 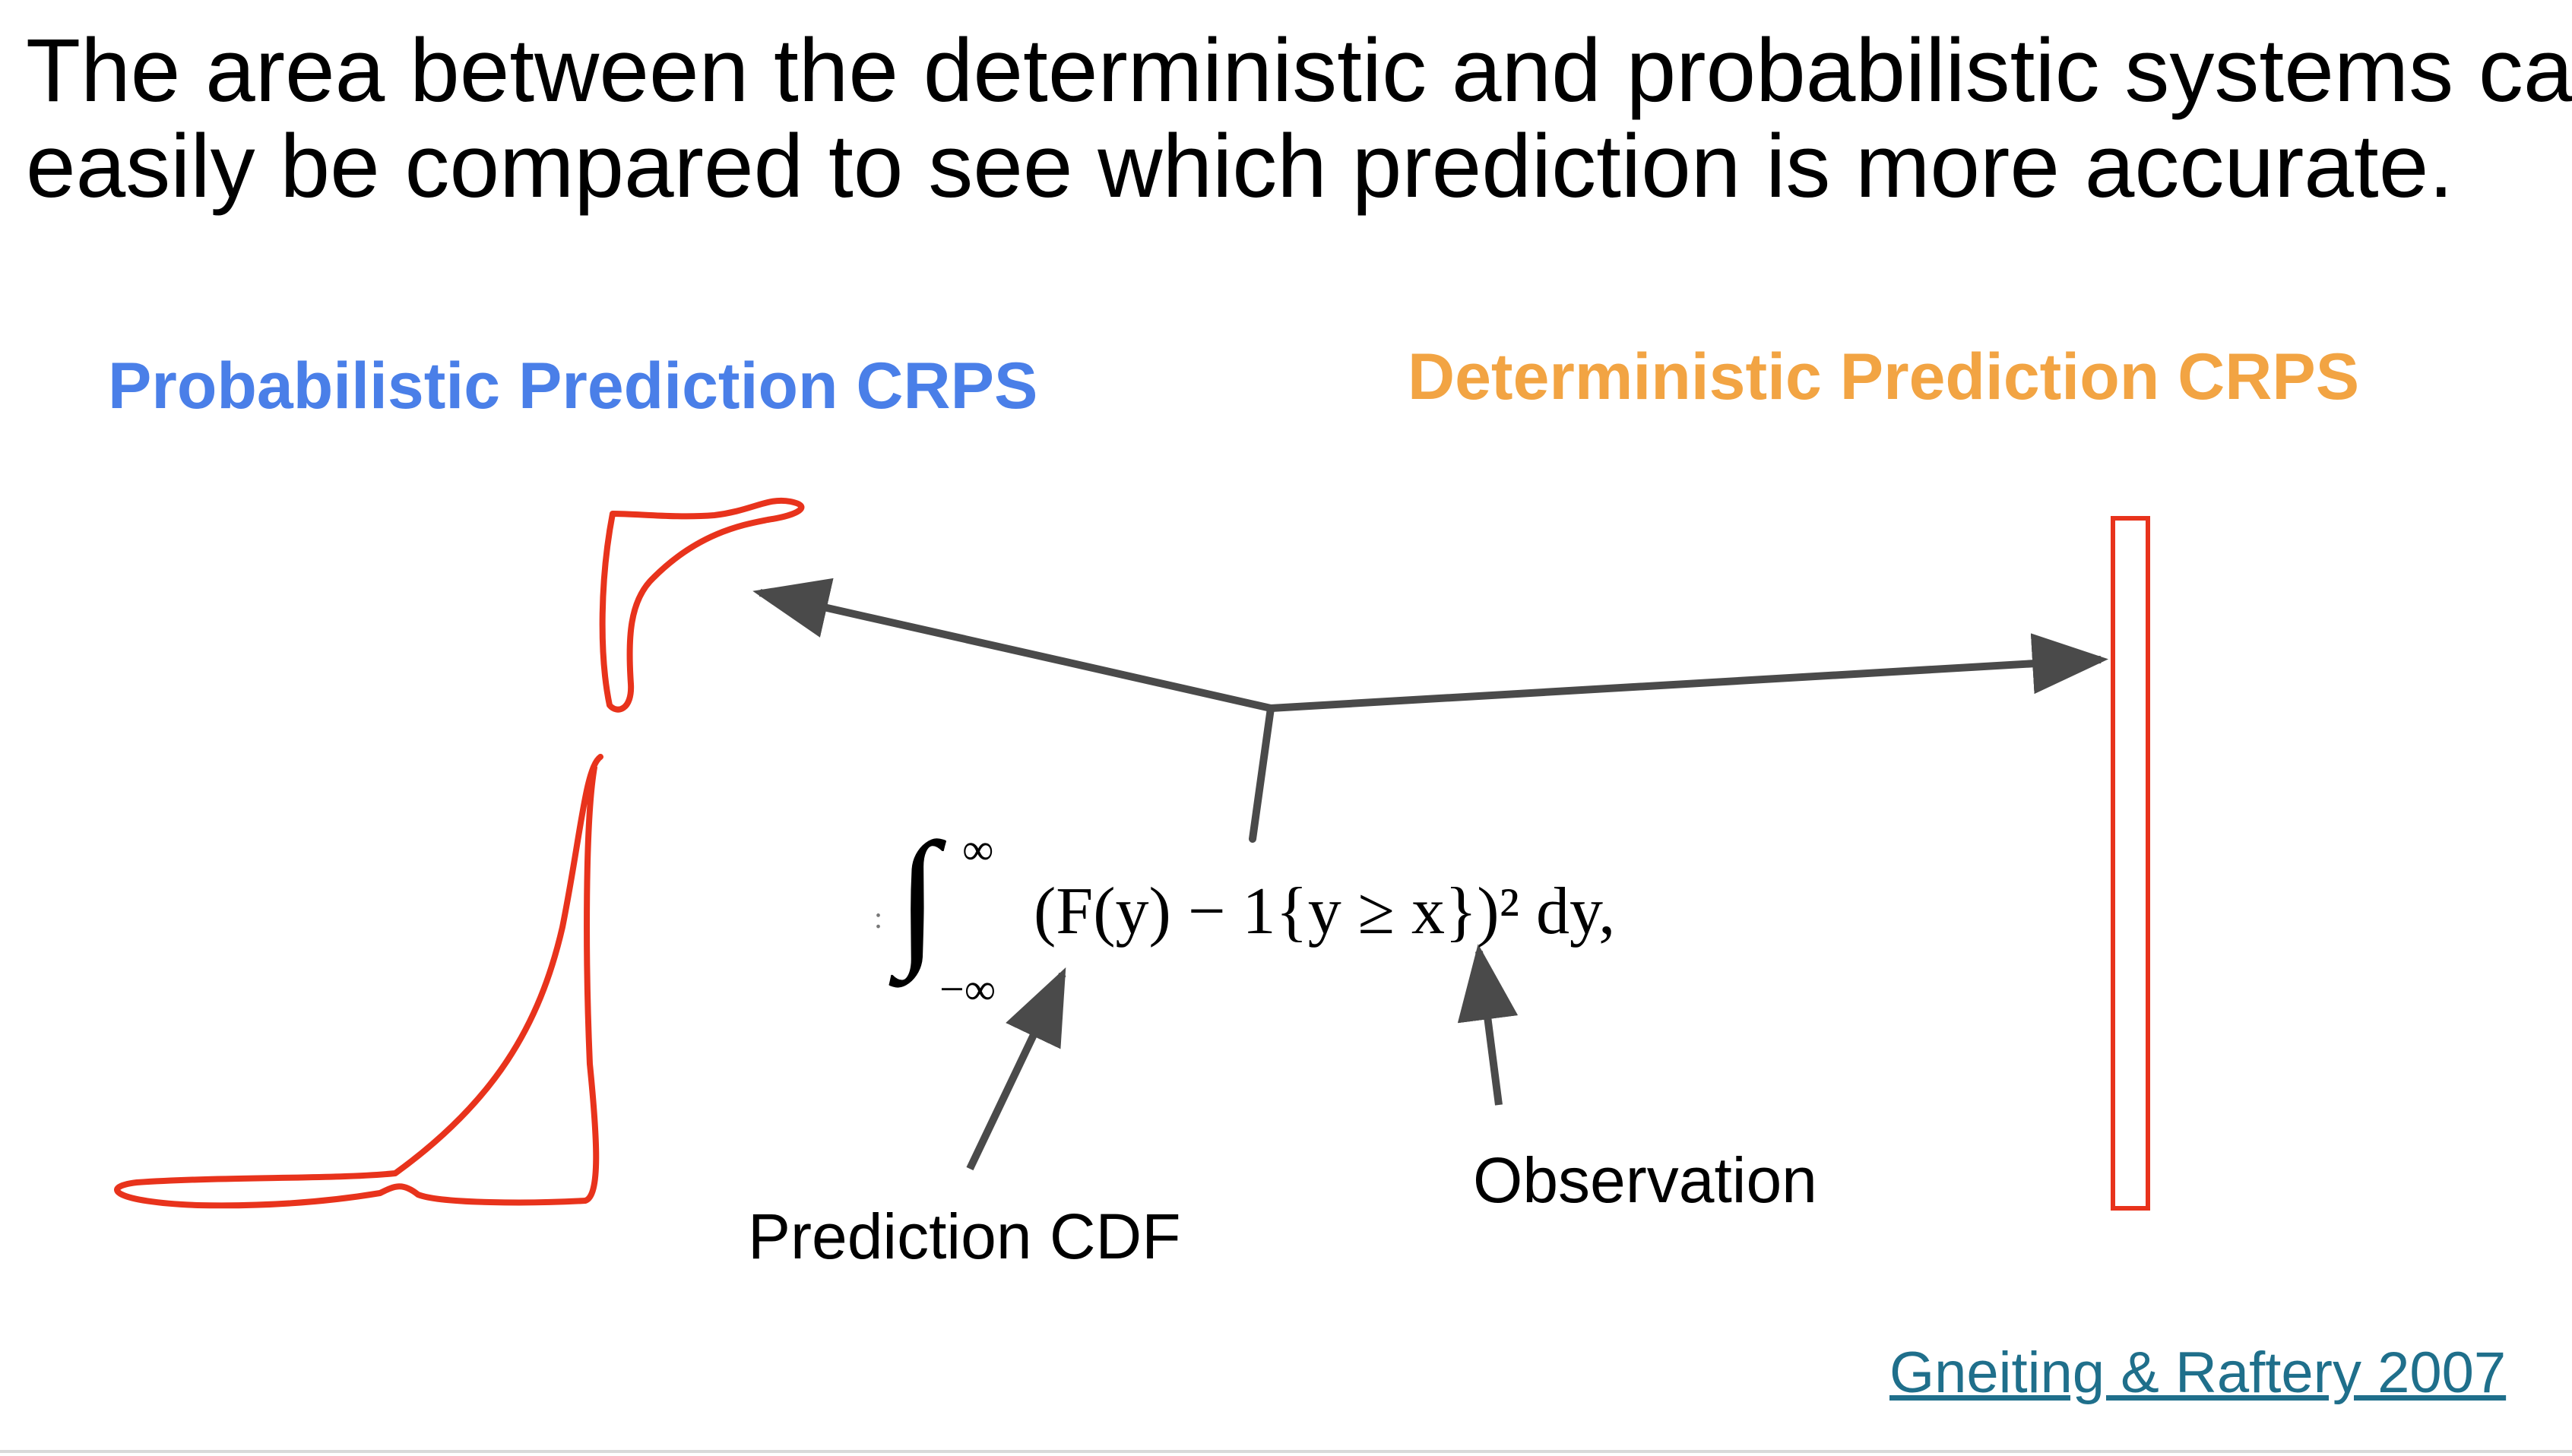 What do you see at coordinates (1325, 911) in the screenshot?
I see `formula-integrand: (F(y) − 1{y ≥ x})² dy,` at bounding box center [1325, 911].